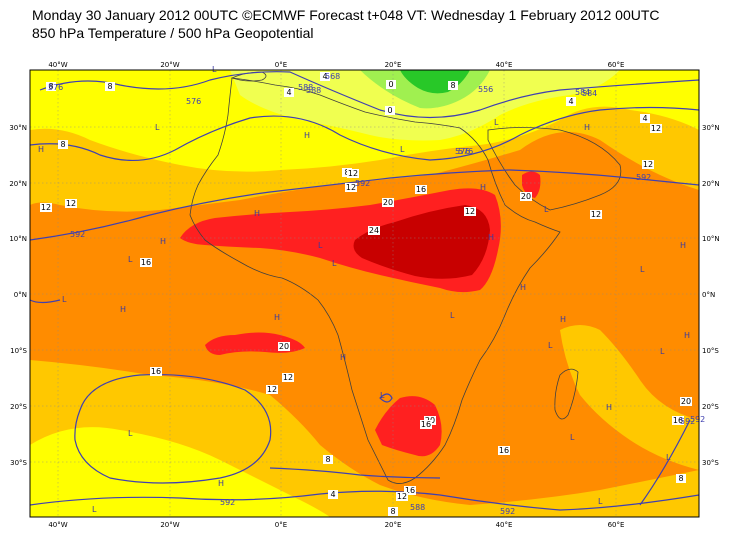  Describe the element at coordinates (18, 295) in the screenshot. I see `y-tick-labels-left: 30°N 20°N 10°N 0°N 10°S 20°S 30°S` at that location.